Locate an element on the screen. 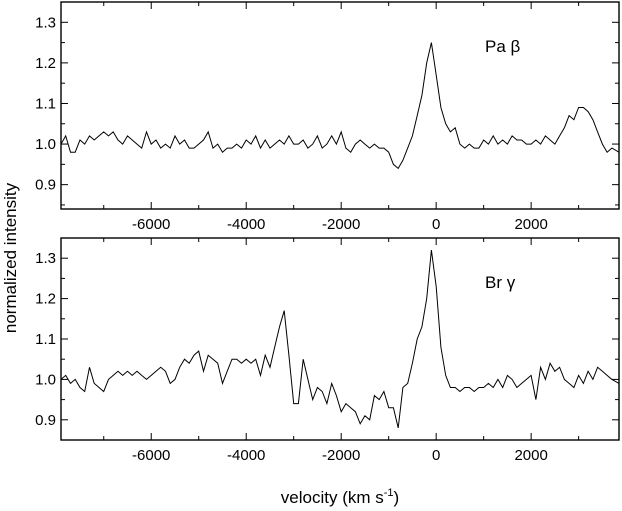  pa-beta-line-label: Pa β is located at coordinates (503, 46).